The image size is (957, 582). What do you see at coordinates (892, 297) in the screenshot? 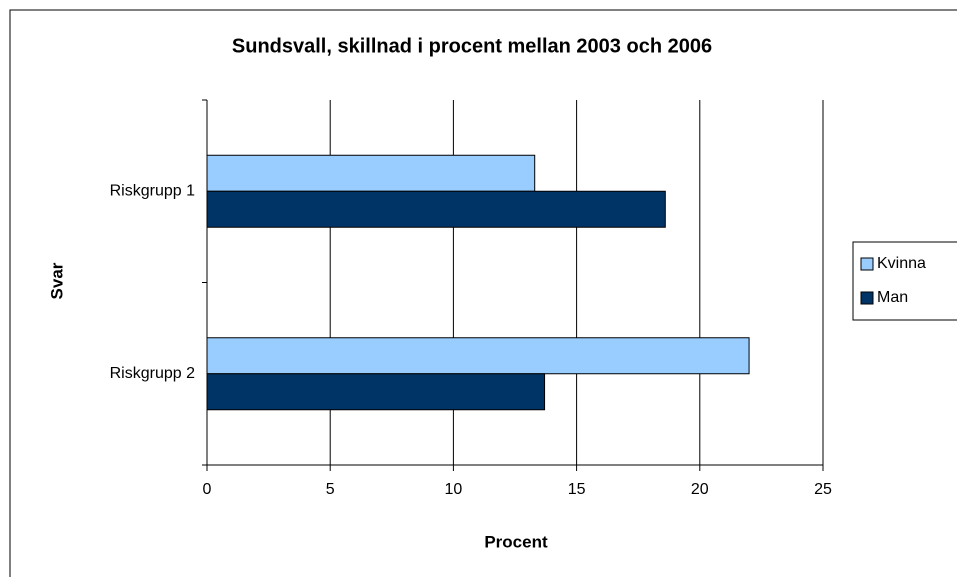
I see `legend-label: Man` at bounding box center [892, 297].